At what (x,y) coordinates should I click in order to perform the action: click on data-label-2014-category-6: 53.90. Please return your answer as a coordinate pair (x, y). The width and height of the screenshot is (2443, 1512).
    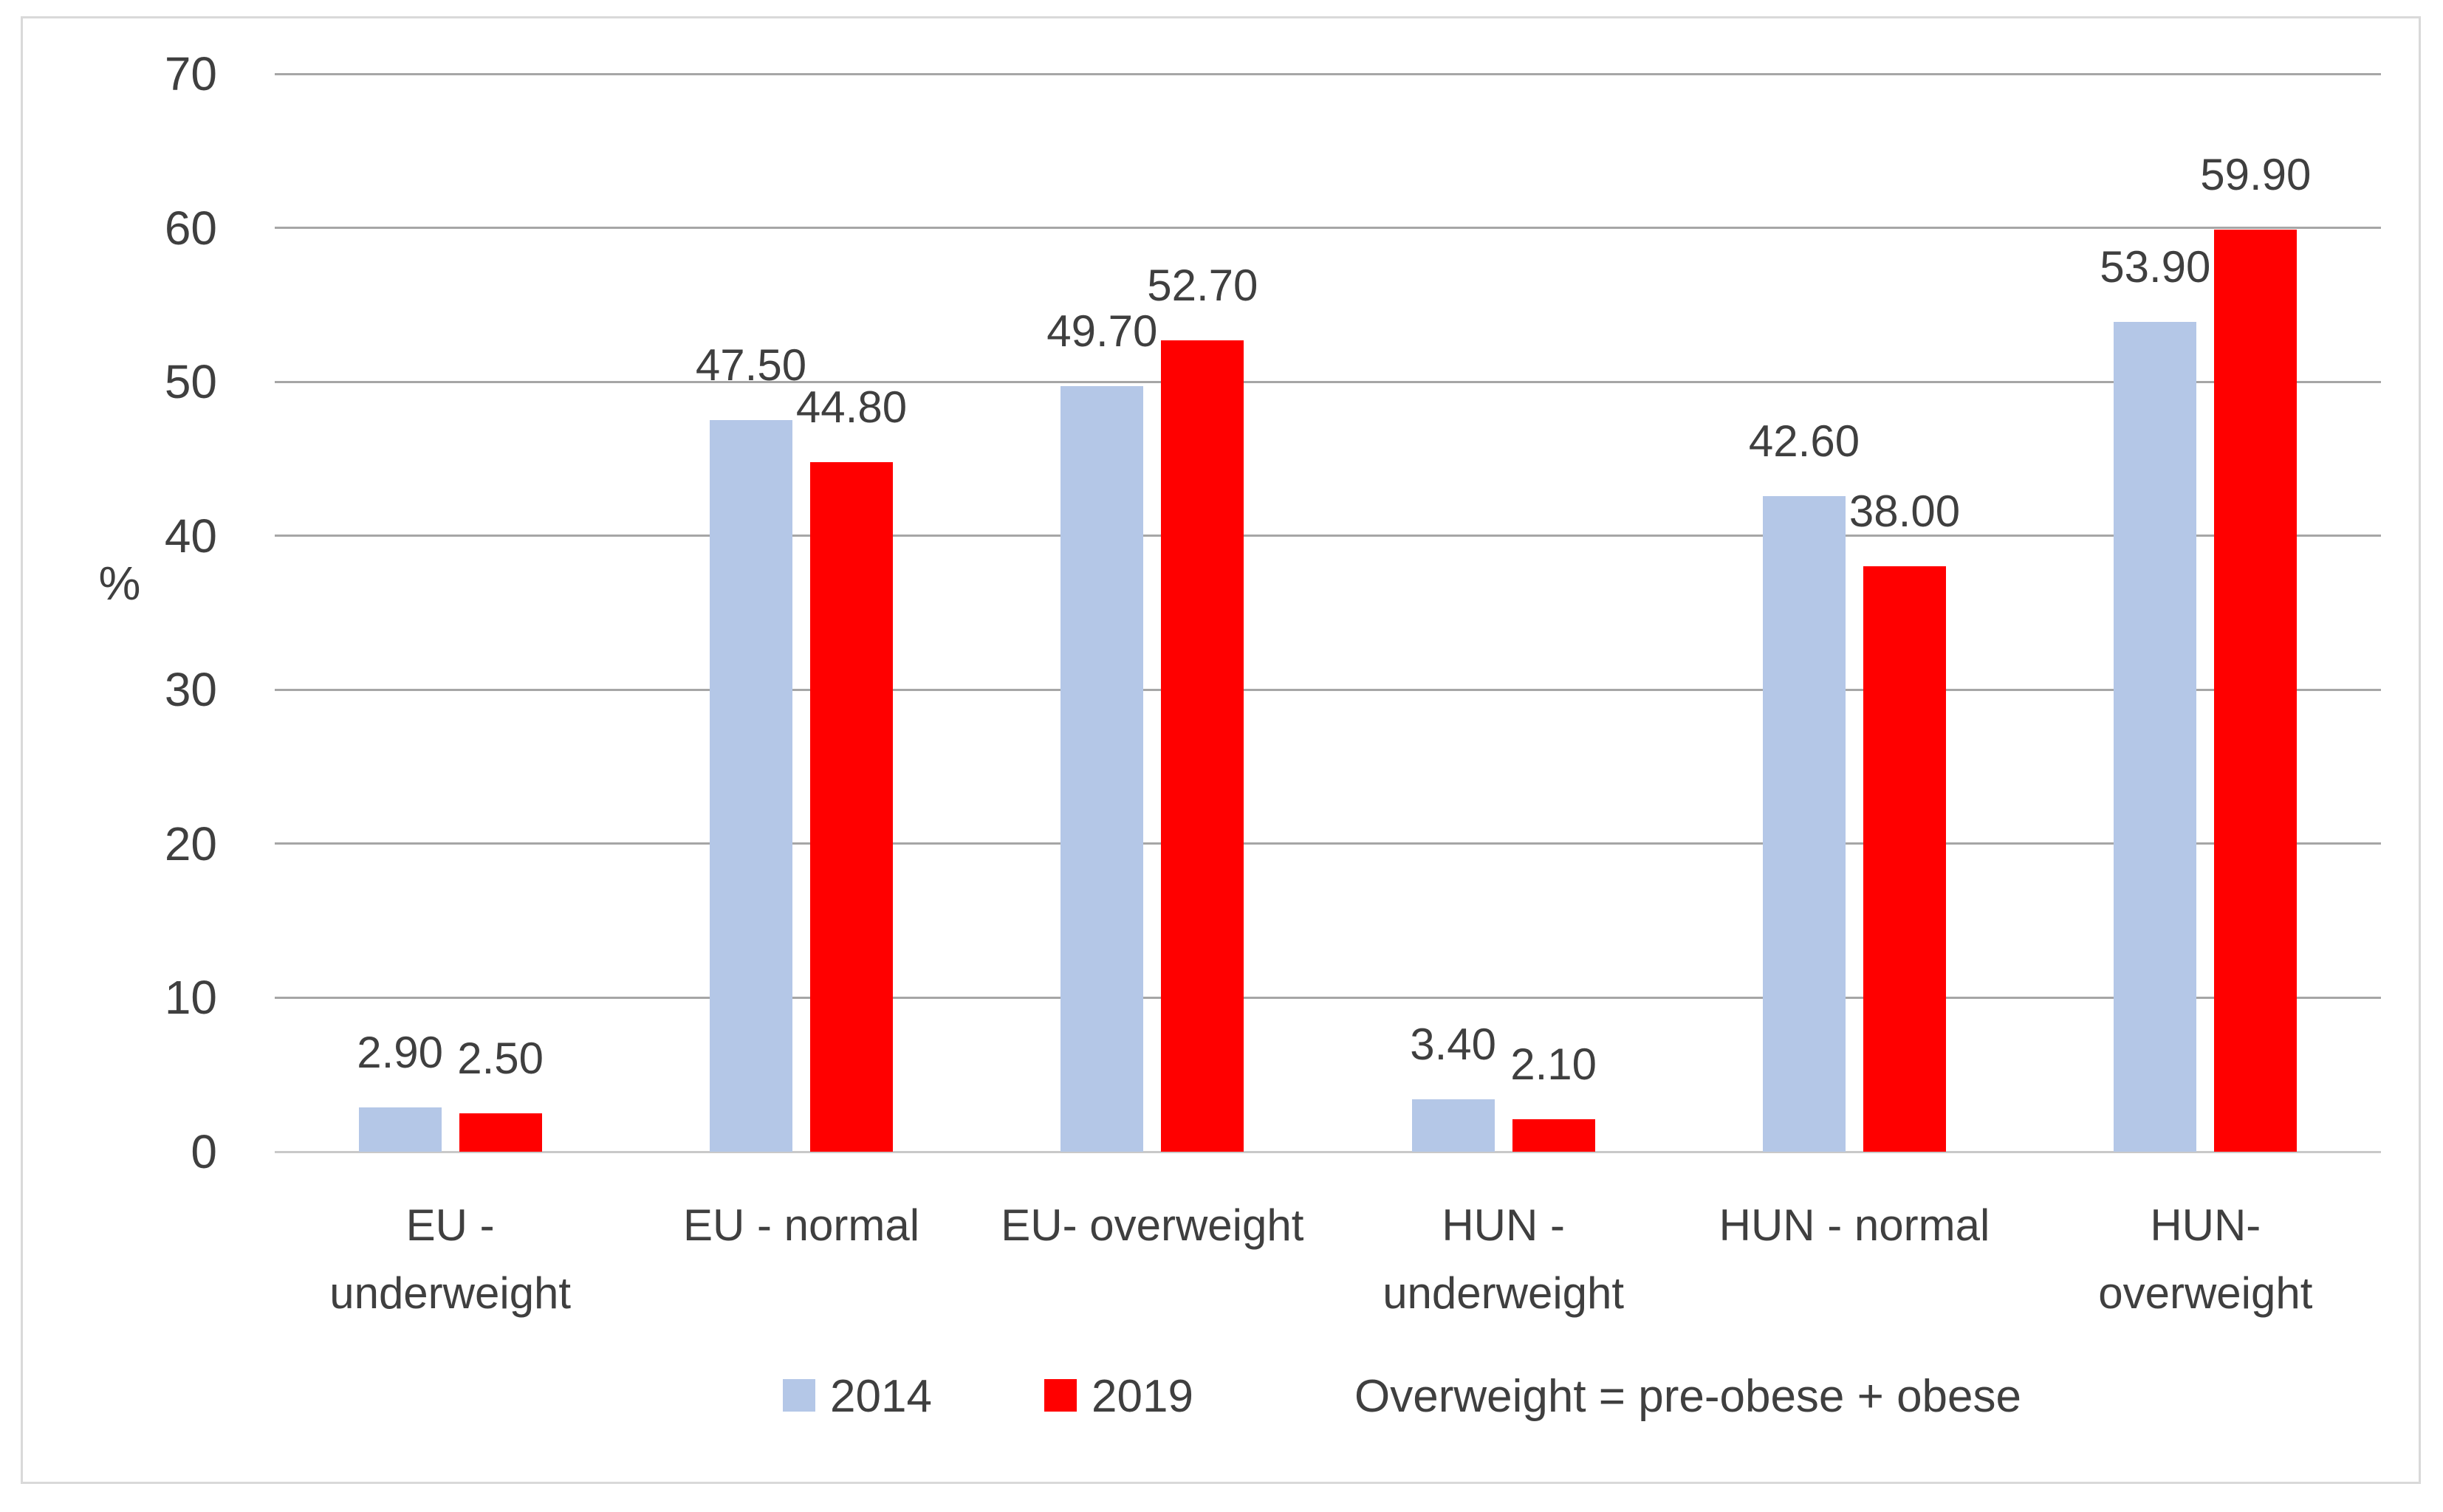
    Looking at the image, I should click on (2155, 266).